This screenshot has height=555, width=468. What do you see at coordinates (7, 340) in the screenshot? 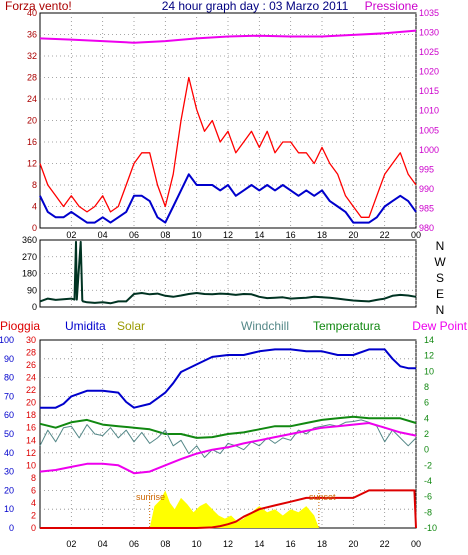
I see `humidity-y-tick-label: 100` at bounding box center [7, 340].